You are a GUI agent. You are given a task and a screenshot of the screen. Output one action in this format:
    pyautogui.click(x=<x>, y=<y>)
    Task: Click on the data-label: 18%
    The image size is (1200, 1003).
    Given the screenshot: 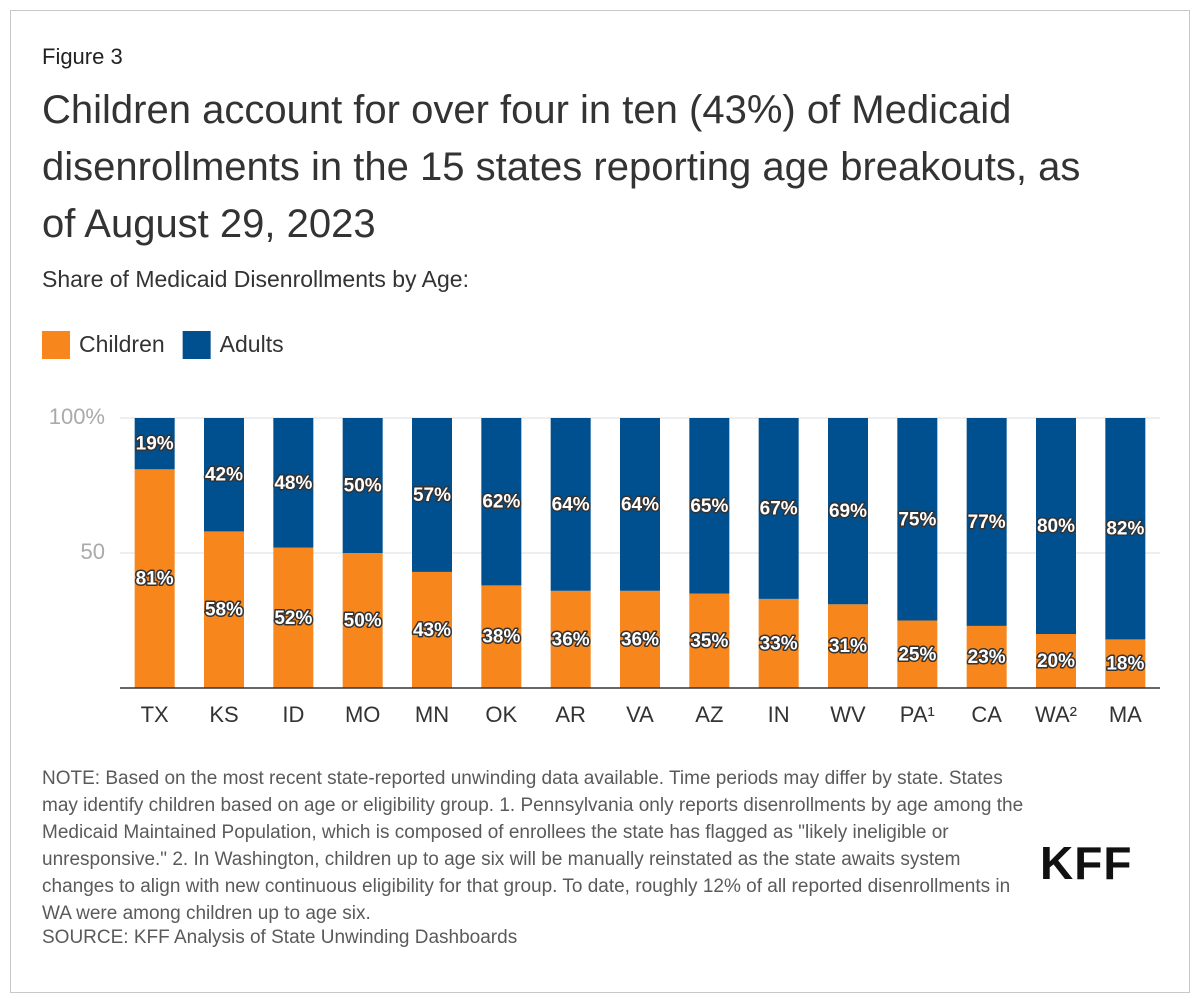 What is the action you would take?
    pyautogui.click(x=1125, y=664)
    